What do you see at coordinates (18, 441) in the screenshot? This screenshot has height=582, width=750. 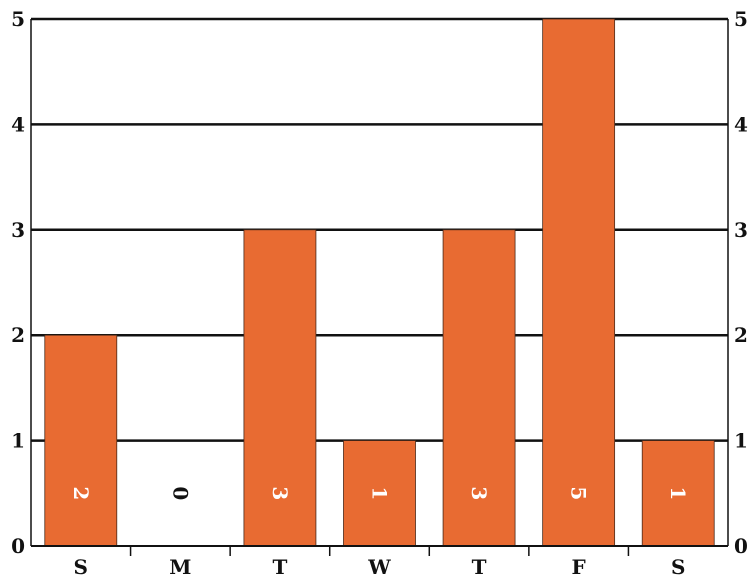 I see `y-tick-label-left-1: 1` at bounding box center [18, 441].